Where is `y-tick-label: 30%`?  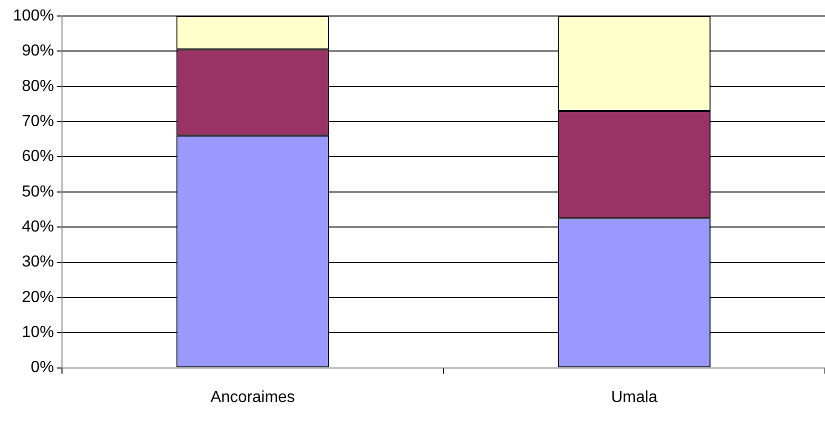 y-tick-label: 30% is located at coordinates (38, 262).